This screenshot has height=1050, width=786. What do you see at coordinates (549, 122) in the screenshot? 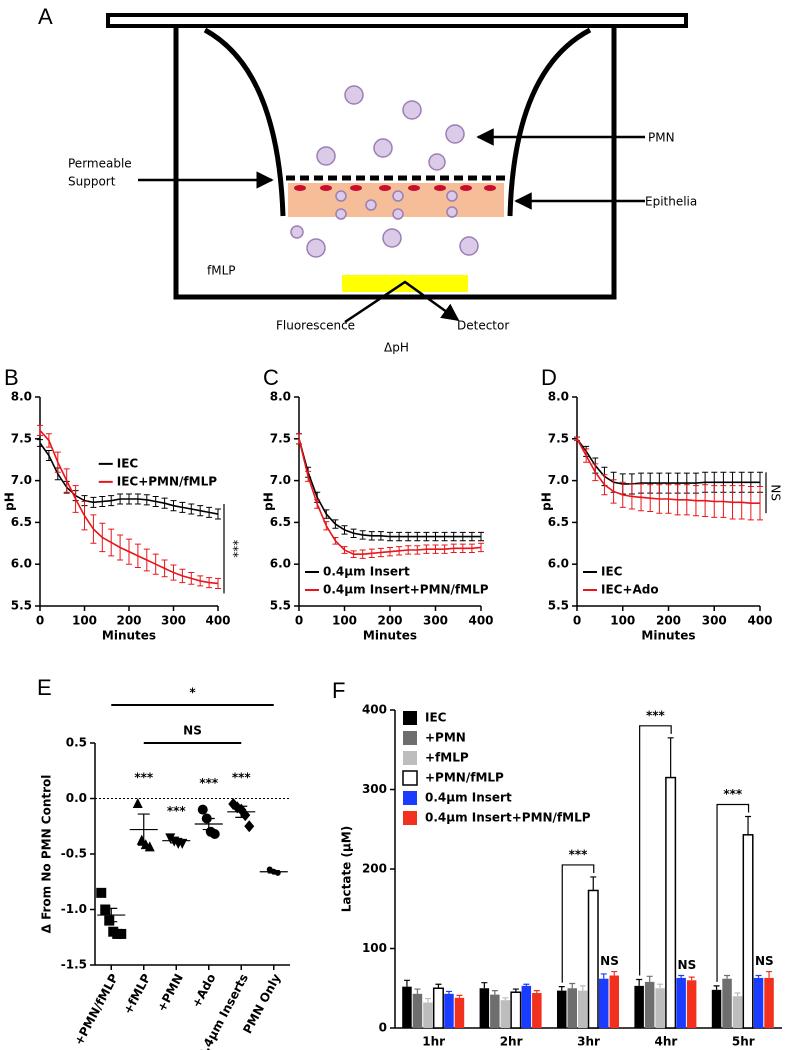
I see `insert-wall` at bounding box center [549, 122].